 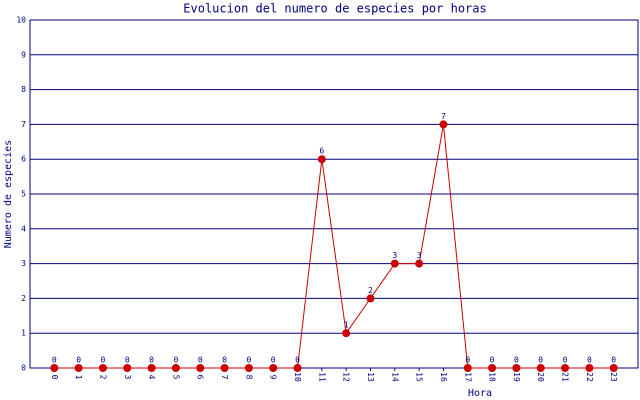 I want to click on y-tick-label: 10, so click(x=21, y=20).